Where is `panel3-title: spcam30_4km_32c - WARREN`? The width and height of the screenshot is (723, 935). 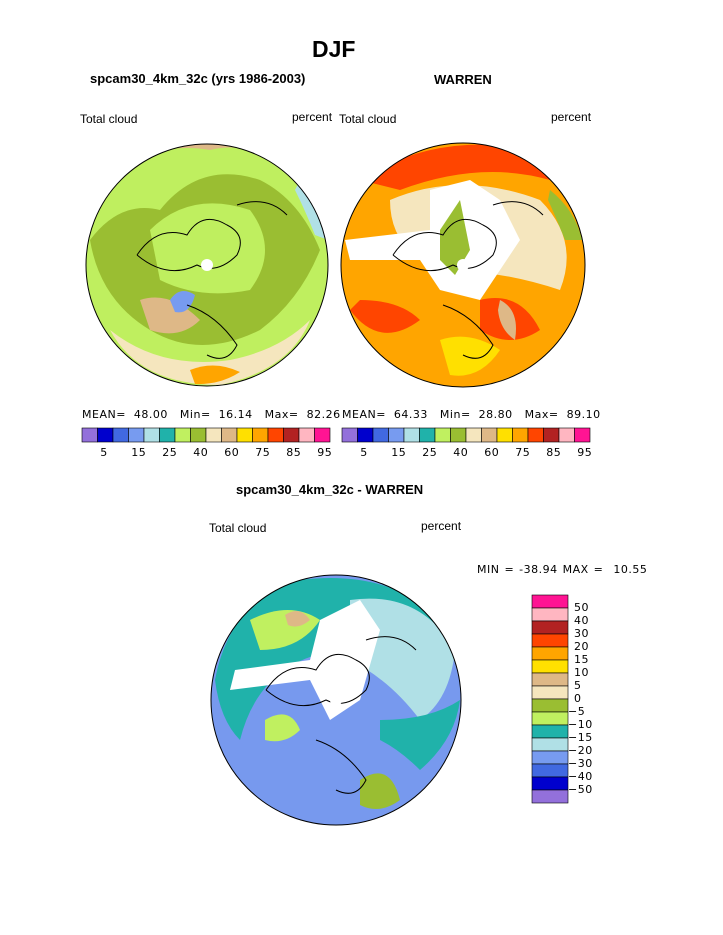 panel3-title: spcam30_4km_32c - WARREN is located at coordinates (330, 489).